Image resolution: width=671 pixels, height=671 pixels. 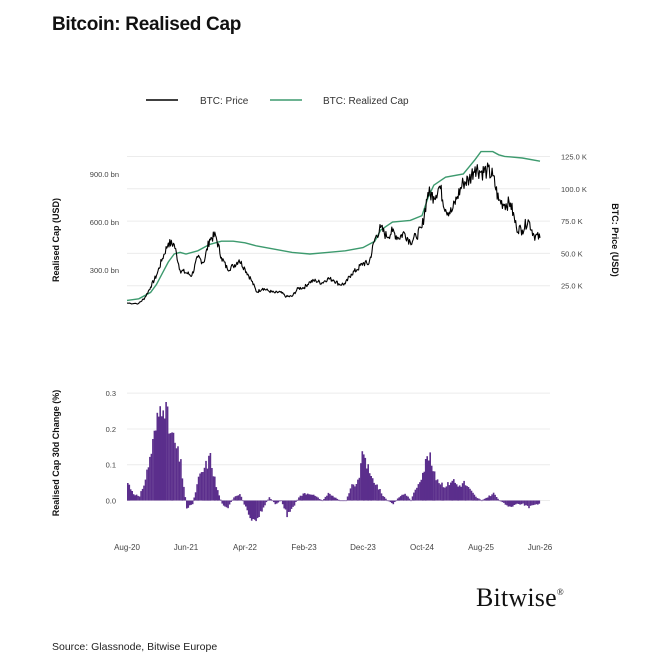 What do you see at coordinates (104, 270) in the screenshot?
I see `y-left-tick-label: 300.0 bn` at bounding box center [104, 270].